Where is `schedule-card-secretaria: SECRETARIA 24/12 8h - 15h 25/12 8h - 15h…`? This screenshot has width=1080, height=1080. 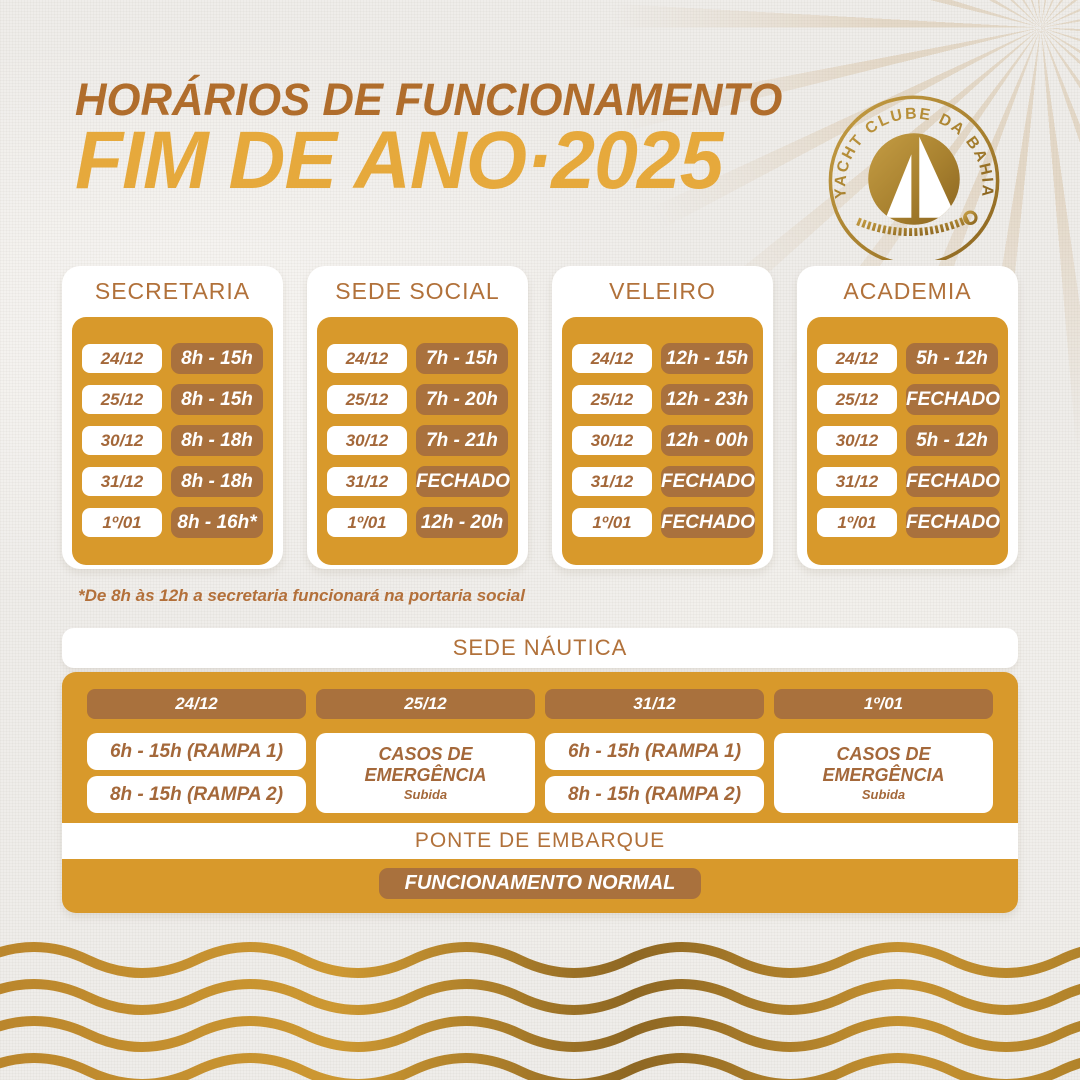 schedule-card-secretaria: SECRETARIA 24/12 8h - 15h 25/12 8h - 15h… is located at coordinates (172, 417).